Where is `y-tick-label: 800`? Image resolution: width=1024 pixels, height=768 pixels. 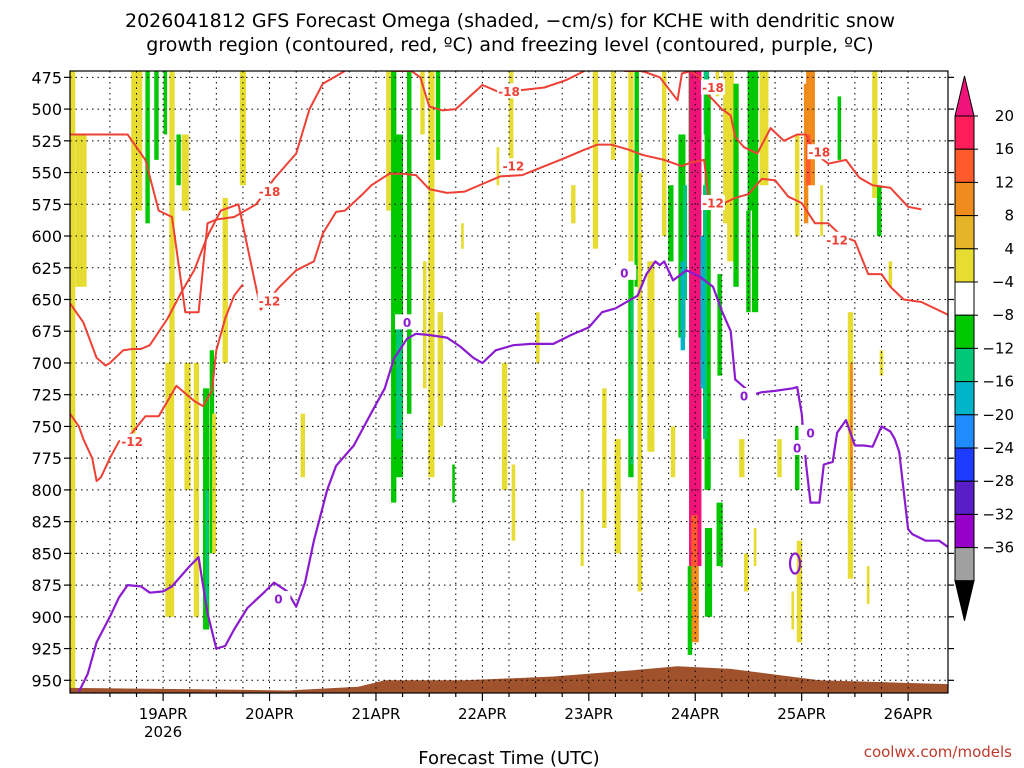
y-tick-label: 800 is located at coordinates (46, 490).